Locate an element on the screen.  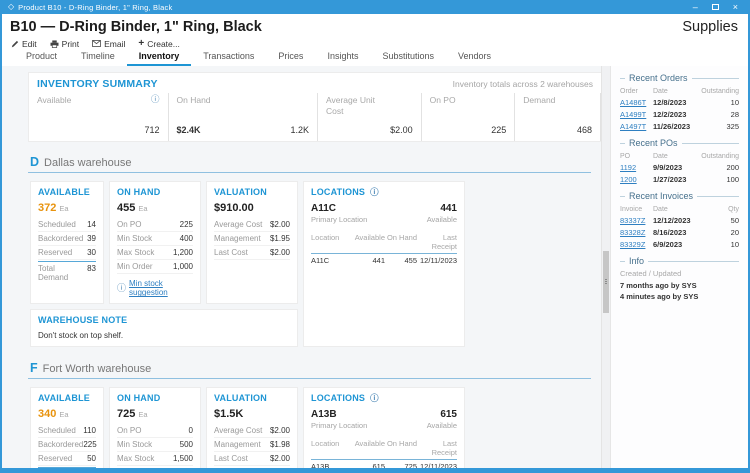
stat-row: Max Stock 1,500 is located at coordinates (155, 459).